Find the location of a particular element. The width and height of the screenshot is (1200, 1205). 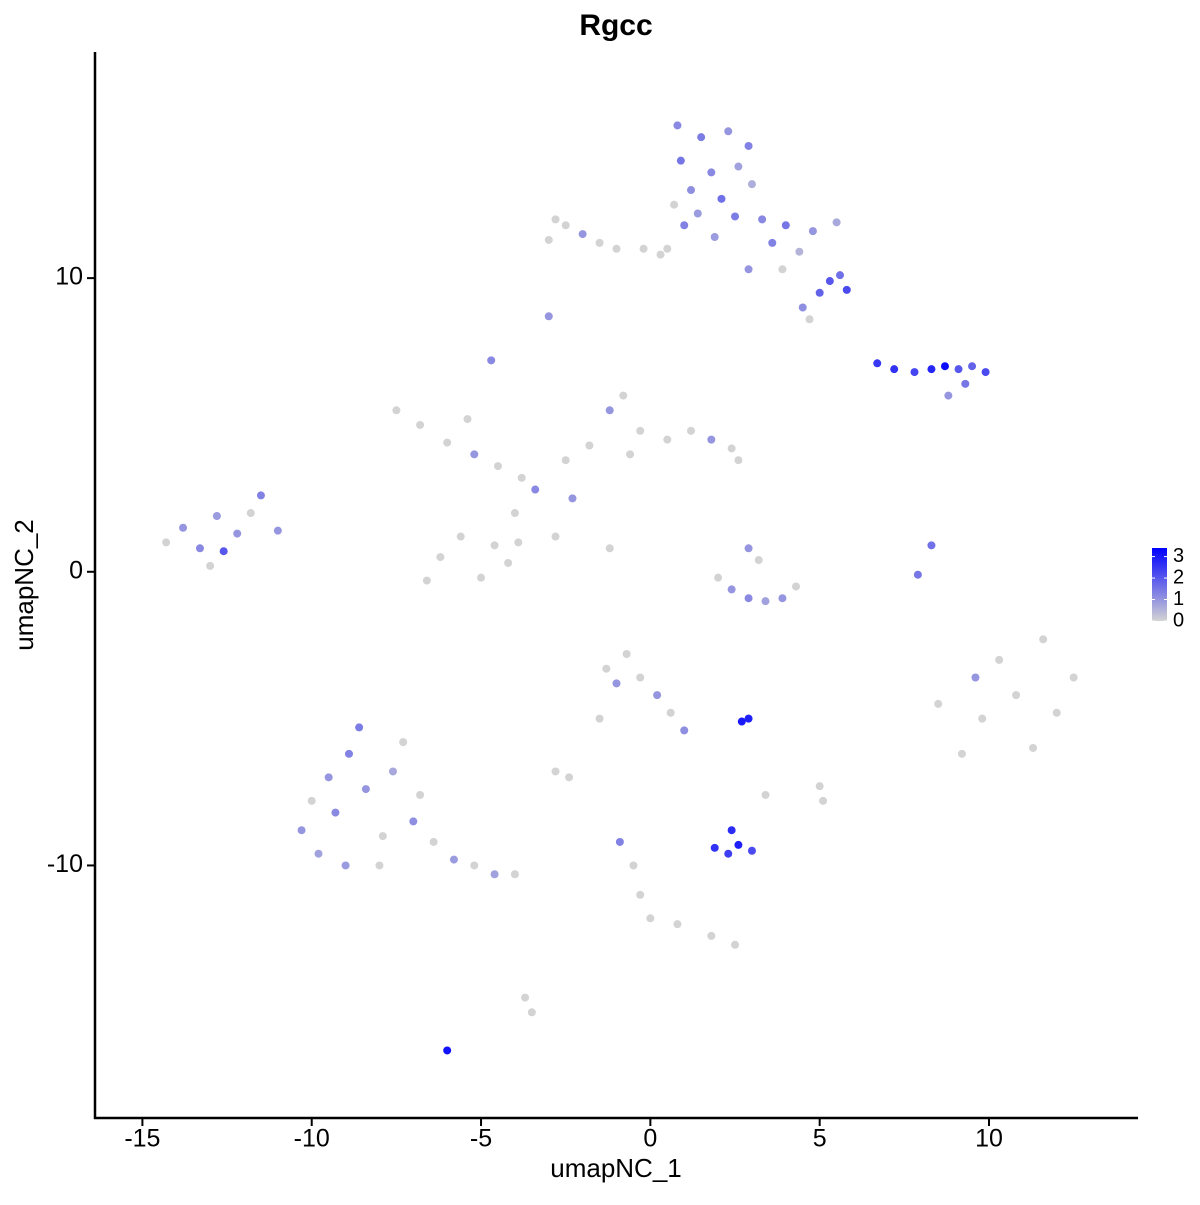

x-tick-label: 0 is located at coordinates (650, 1139).